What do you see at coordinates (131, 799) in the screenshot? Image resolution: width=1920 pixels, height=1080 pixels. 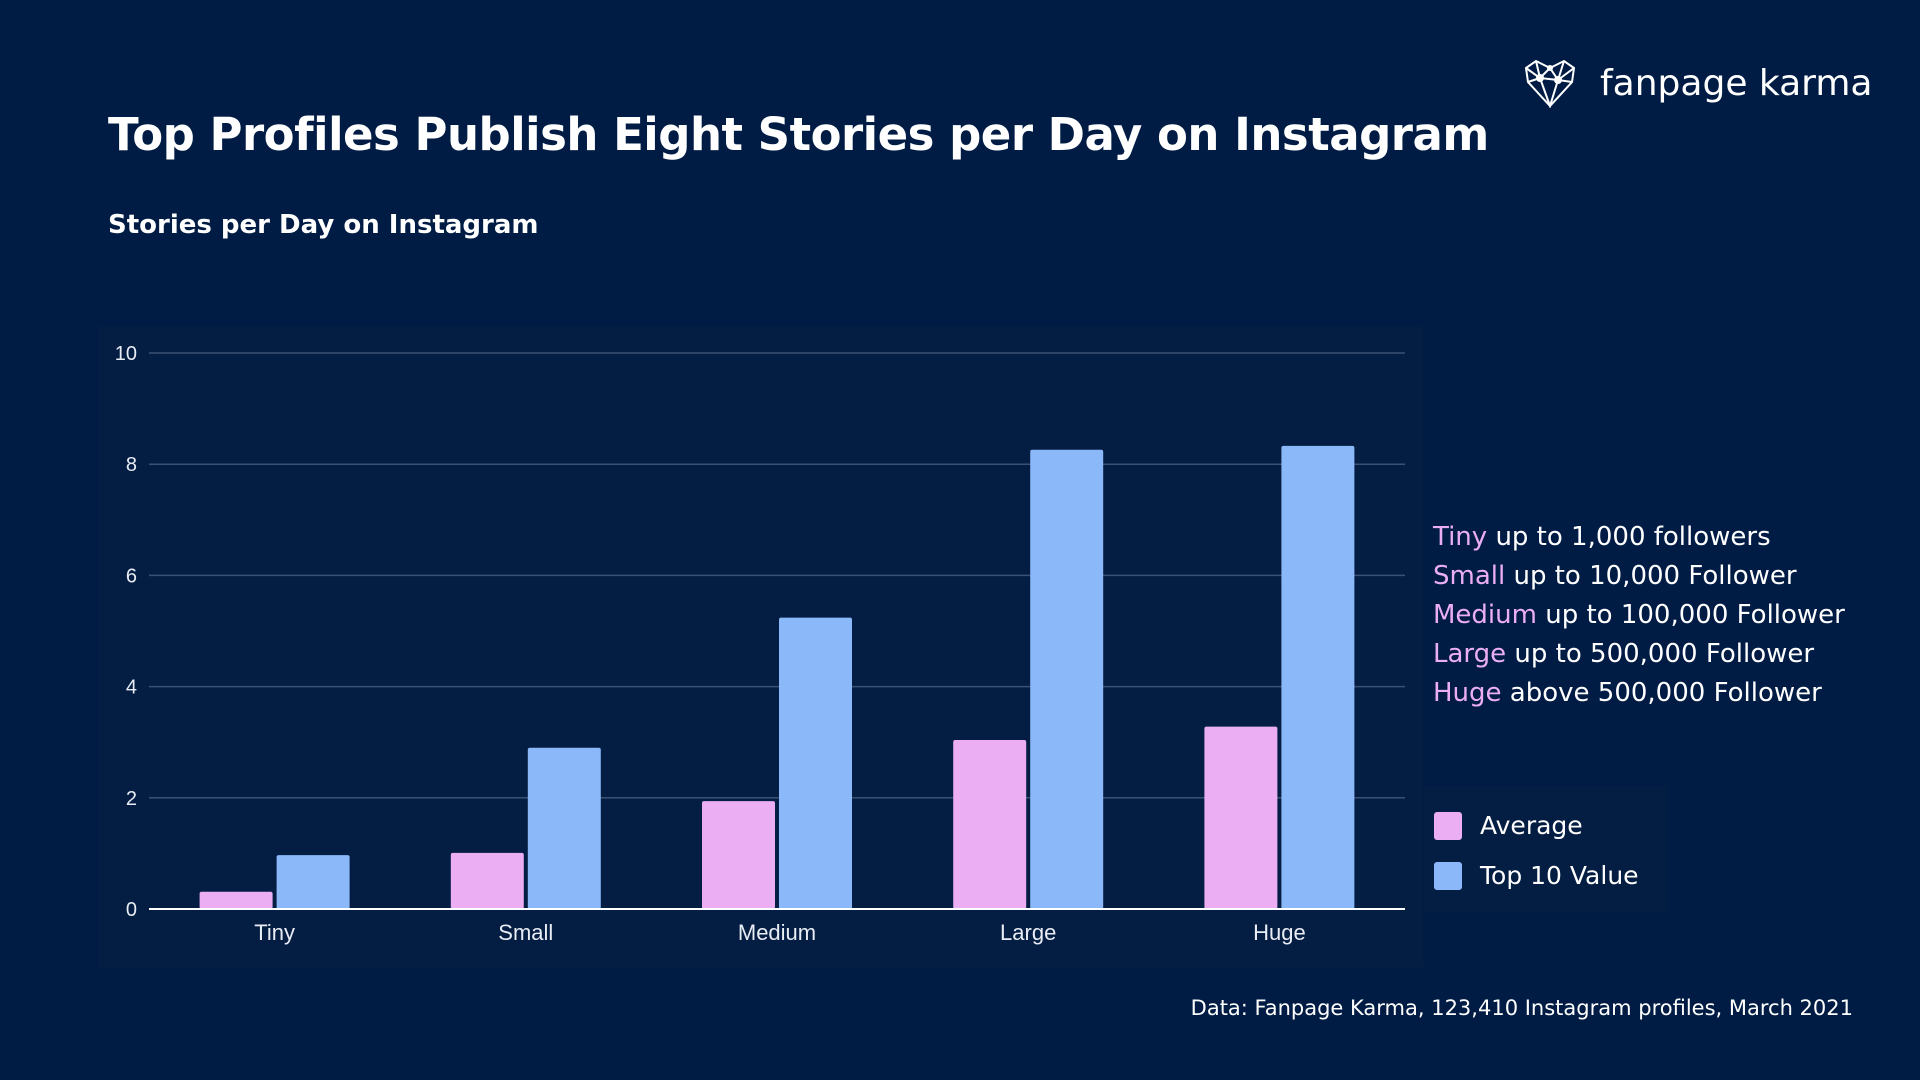 I see `y-tick-label: 2` at bounding box center [131, 799].